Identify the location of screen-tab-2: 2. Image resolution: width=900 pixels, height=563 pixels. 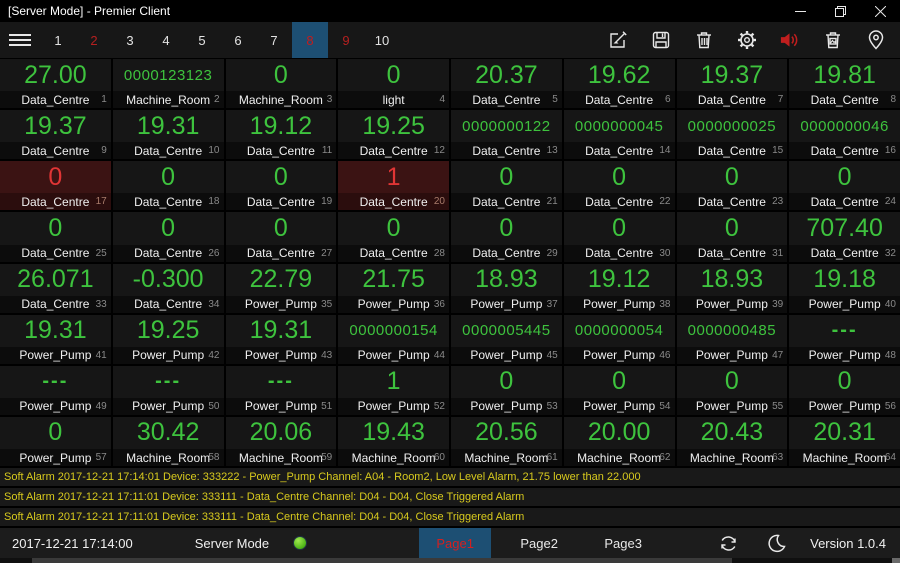
(94, 40).